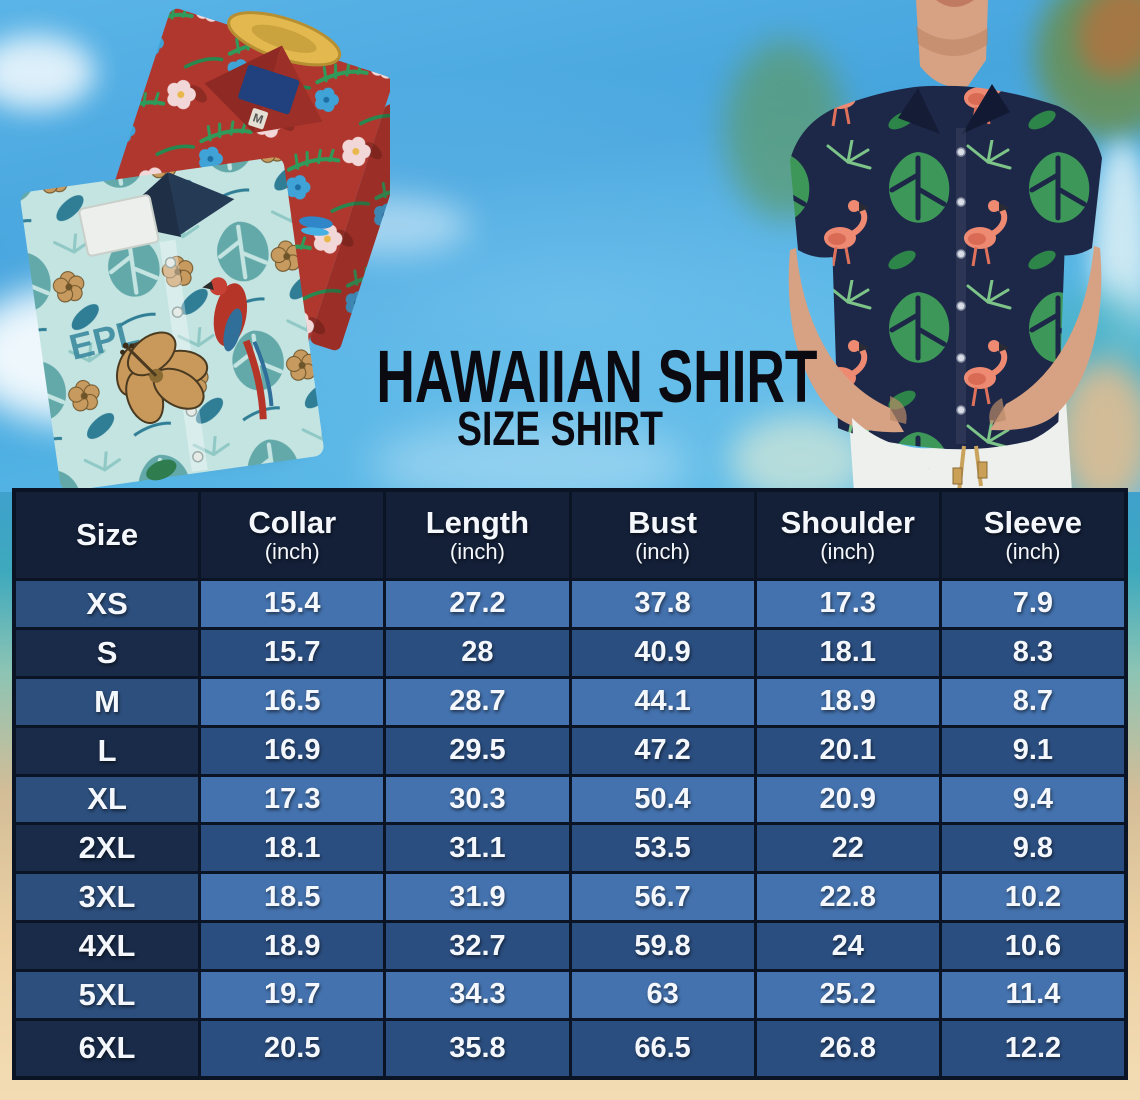 The image size is (1140, 1100). Describe the element at coordinates (107, 946) in the screenshot. I see `row-label-4xl: 4XL` at that location.